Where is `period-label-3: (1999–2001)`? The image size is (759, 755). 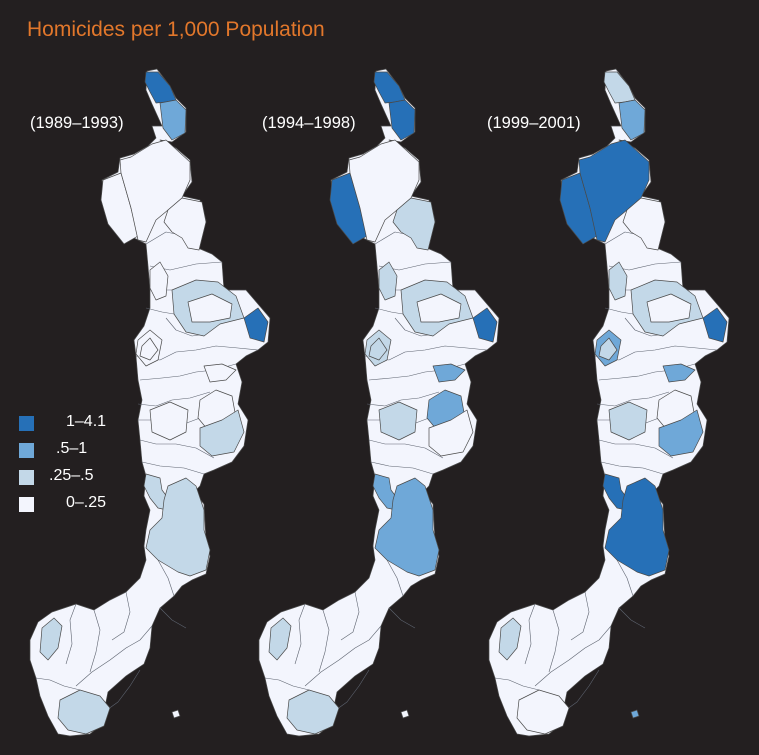
period-label-3: (1999–2001) is located at coordinates (534, 123).